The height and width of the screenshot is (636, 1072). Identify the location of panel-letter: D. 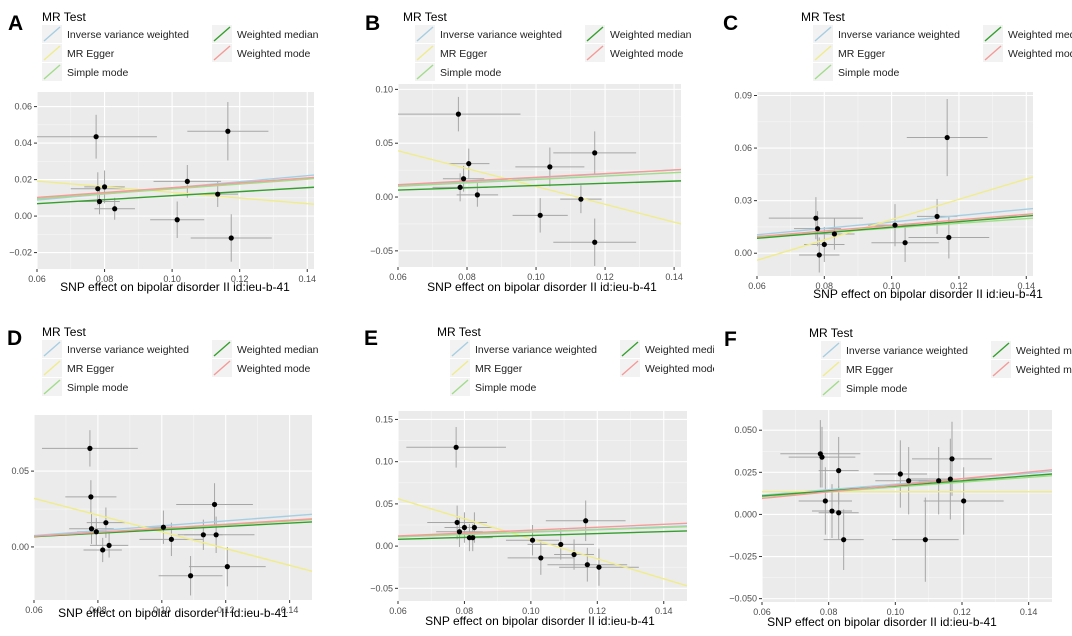
(14, 338).